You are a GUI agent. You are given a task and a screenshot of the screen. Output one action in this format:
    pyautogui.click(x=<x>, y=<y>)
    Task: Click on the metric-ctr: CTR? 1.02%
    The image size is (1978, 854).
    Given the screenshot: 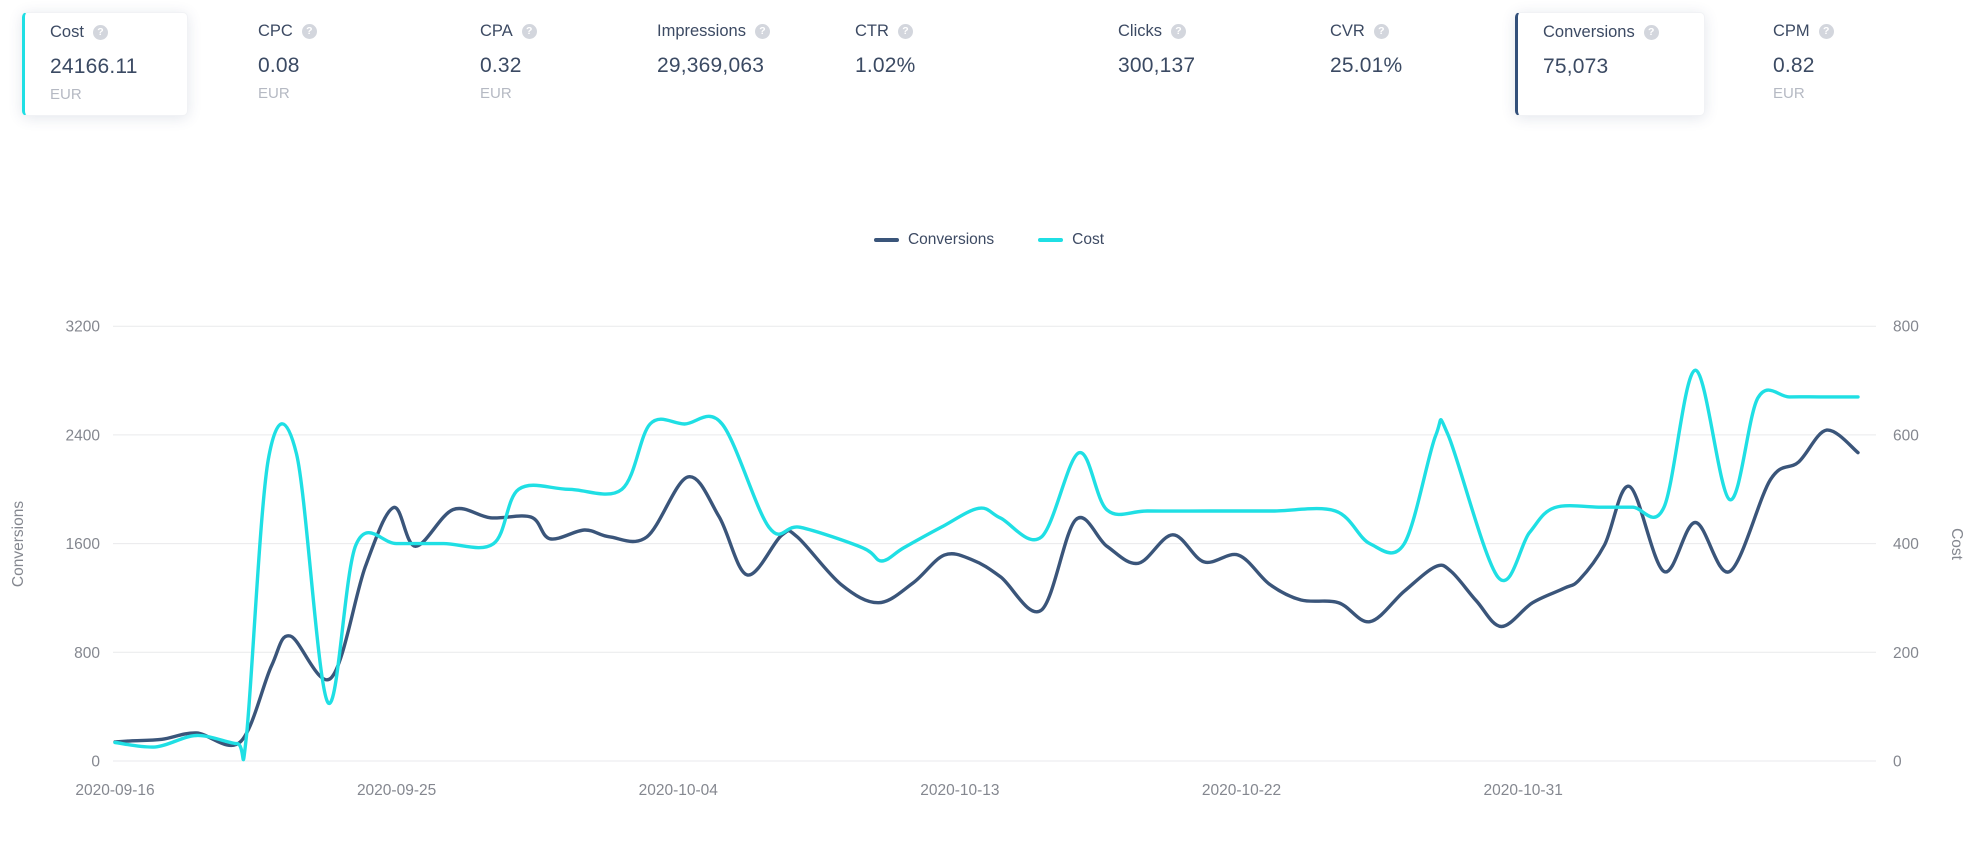 What is the action you would take?
    pyautogui.click(x=885, y=45)
    